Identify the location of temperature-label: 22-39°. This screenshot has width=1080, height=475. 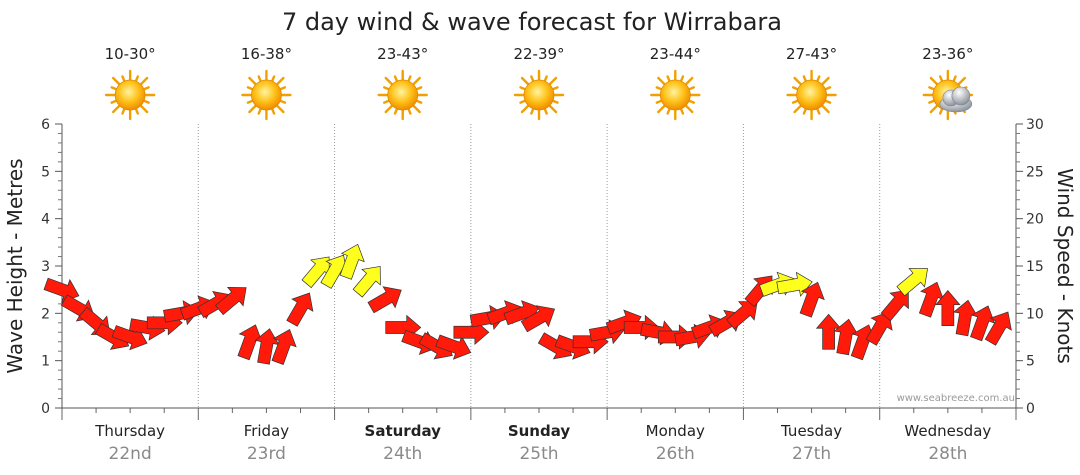
(538, 54).